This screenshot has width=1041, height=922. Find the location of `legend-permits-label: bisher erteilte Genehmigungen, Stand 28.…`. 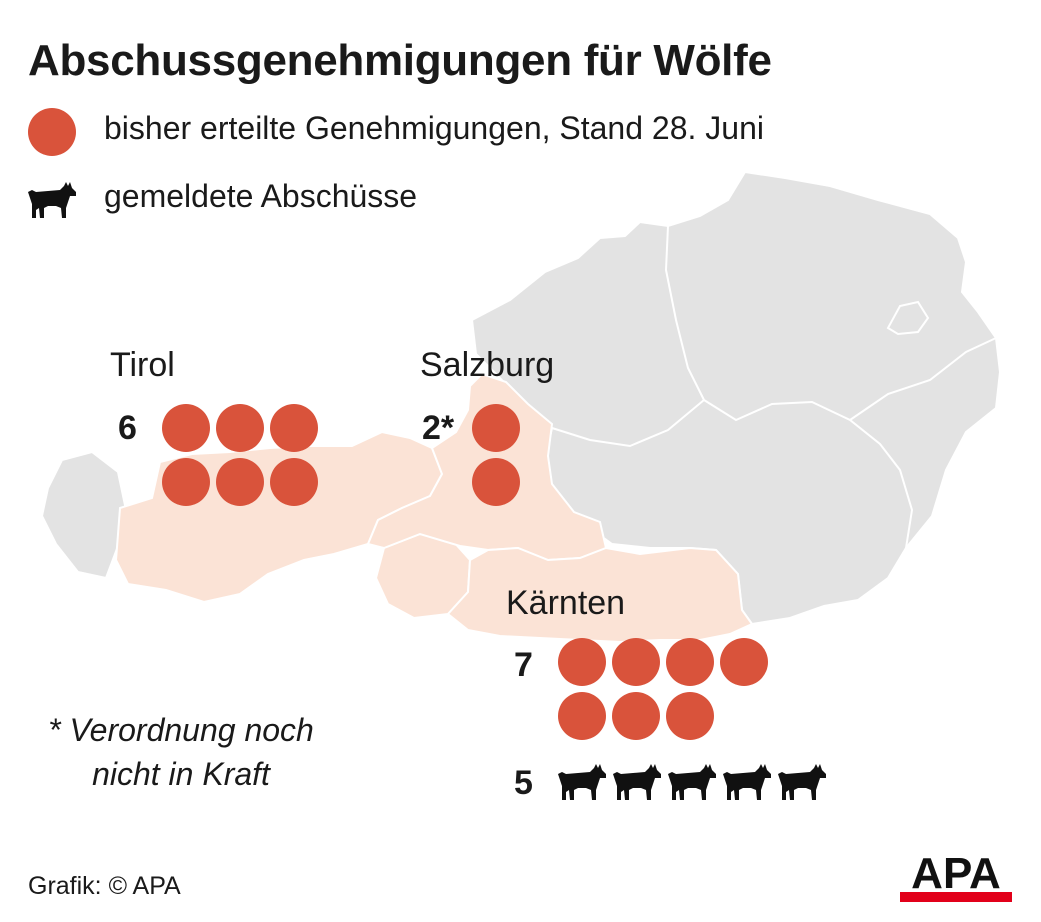

legend-permits-label: bisher erteilte Genehmigungen, Stand 28.… is located at coordinates (434, 128).